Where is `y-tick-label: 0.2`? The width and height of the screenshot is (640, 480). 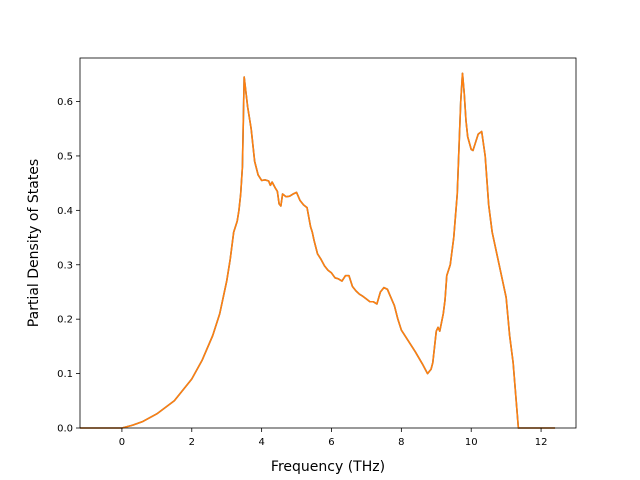
y-tick-label: 0.2 is located at coordinates (65, 320).